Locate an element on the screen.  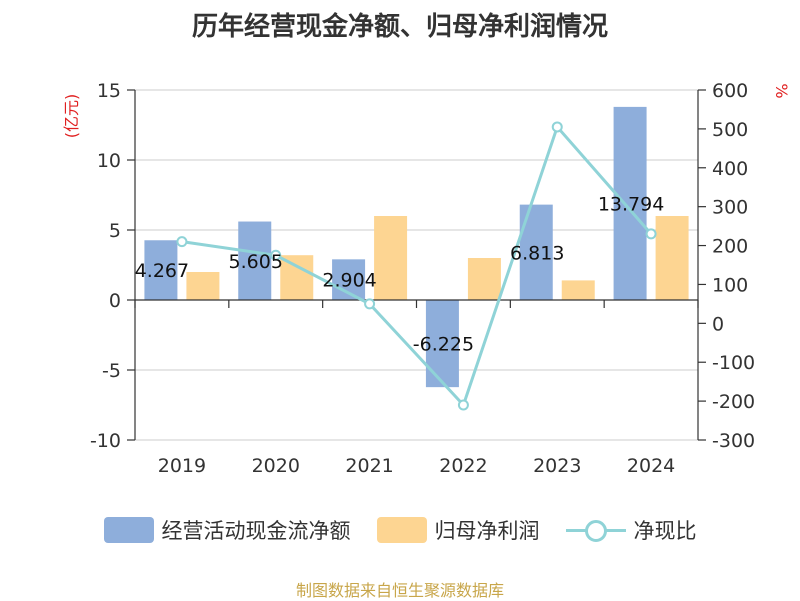
bar-cashflow-2020 is located at coordinates (255, 260).